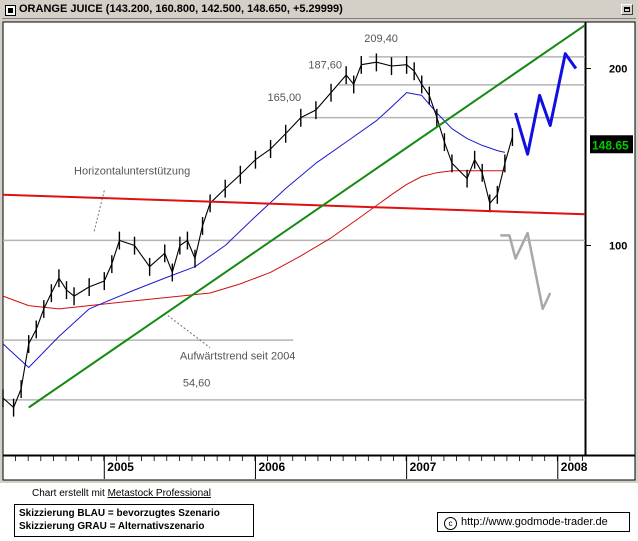 The width and height of the screenshot is (638, 541). I want to click on y-tick-label: 100, so click(618, 246).